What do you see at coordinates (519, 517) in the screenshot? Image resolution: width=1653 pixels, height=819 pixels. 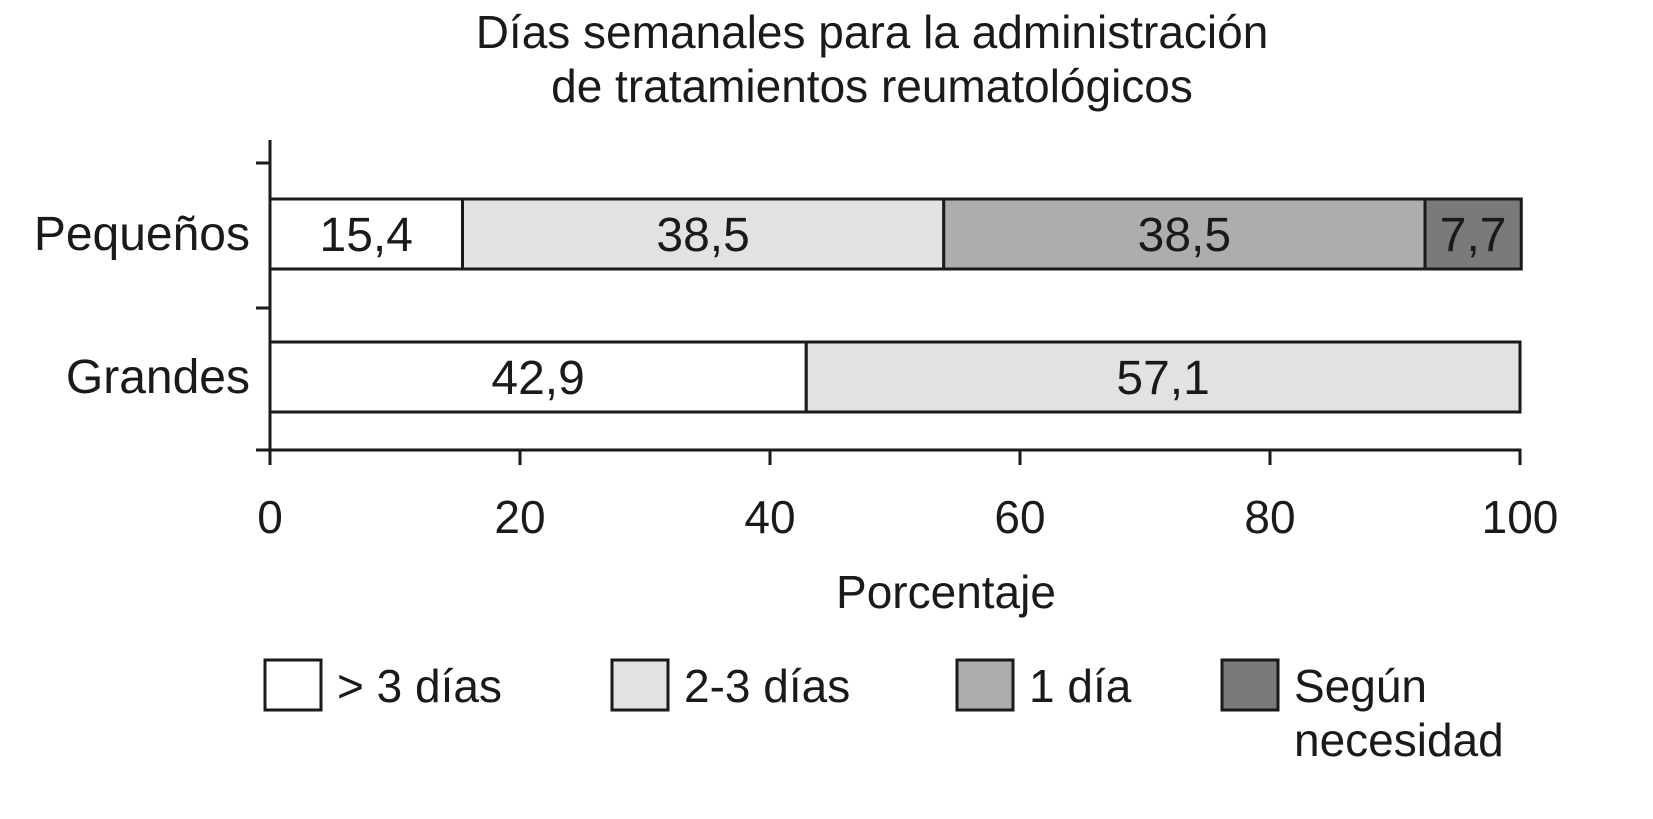 I see `x-axis-tick-label: 20` at bounding box center [519, 517].